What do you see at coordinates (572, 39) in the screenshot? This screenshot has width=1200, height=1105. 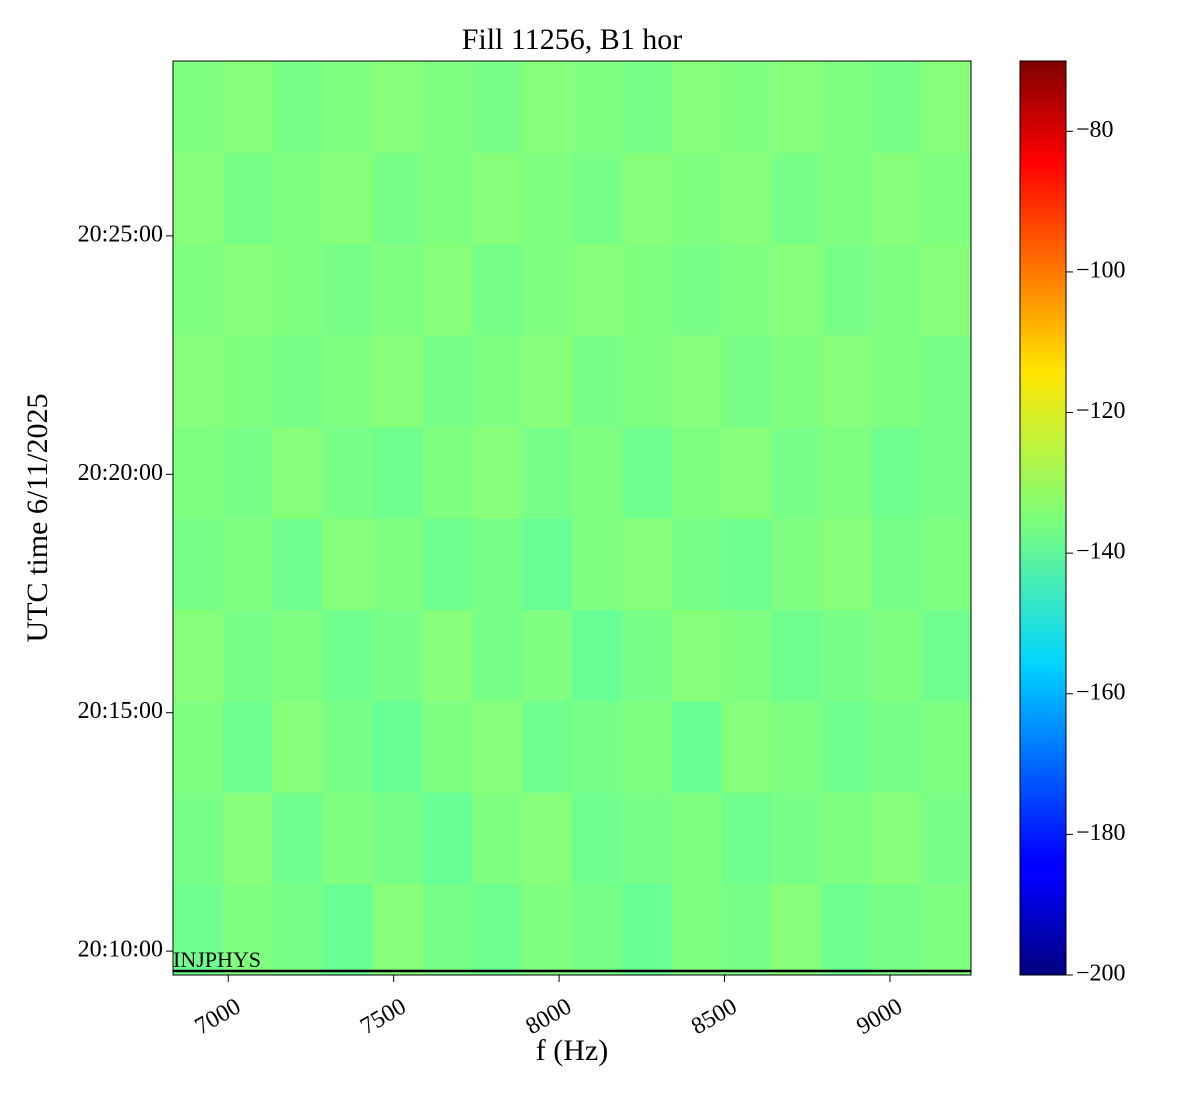 I see `chart-title: Fill 11256, B1 hor` at bounding box center [572, 39].